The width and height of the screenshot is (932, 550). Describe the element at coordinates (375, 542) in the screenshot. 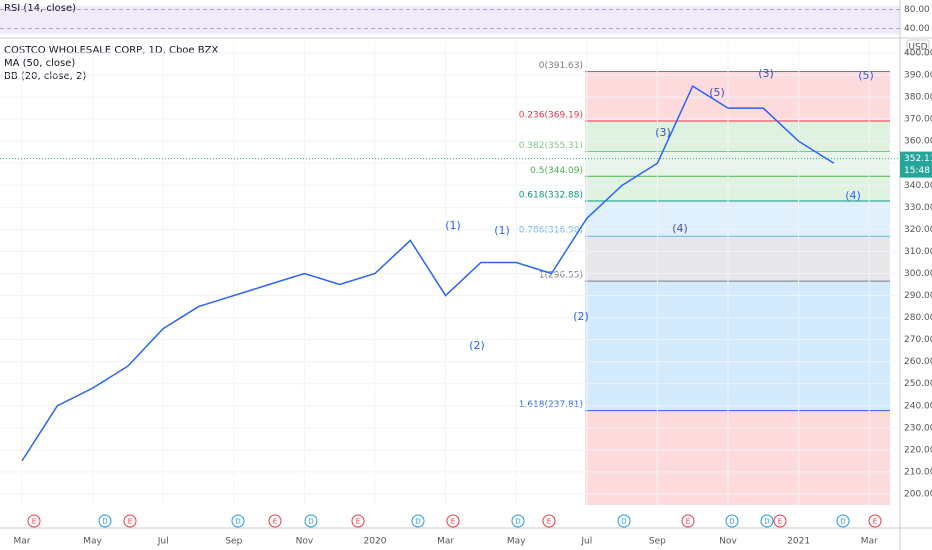

I see `x-tick-label: 2020` at that location.